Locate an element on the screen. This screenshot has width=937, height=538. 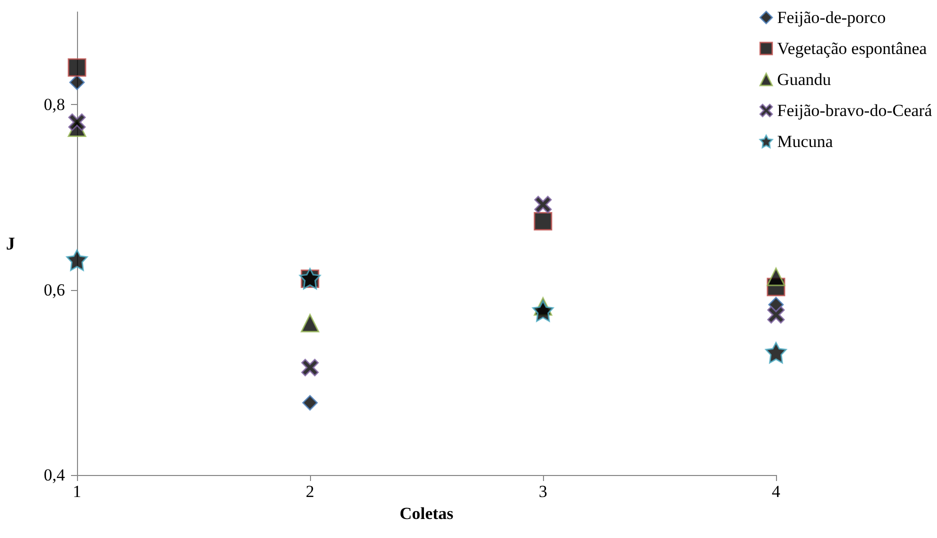
y-tick-label: 0,6 is located at coordinates (54, 290).